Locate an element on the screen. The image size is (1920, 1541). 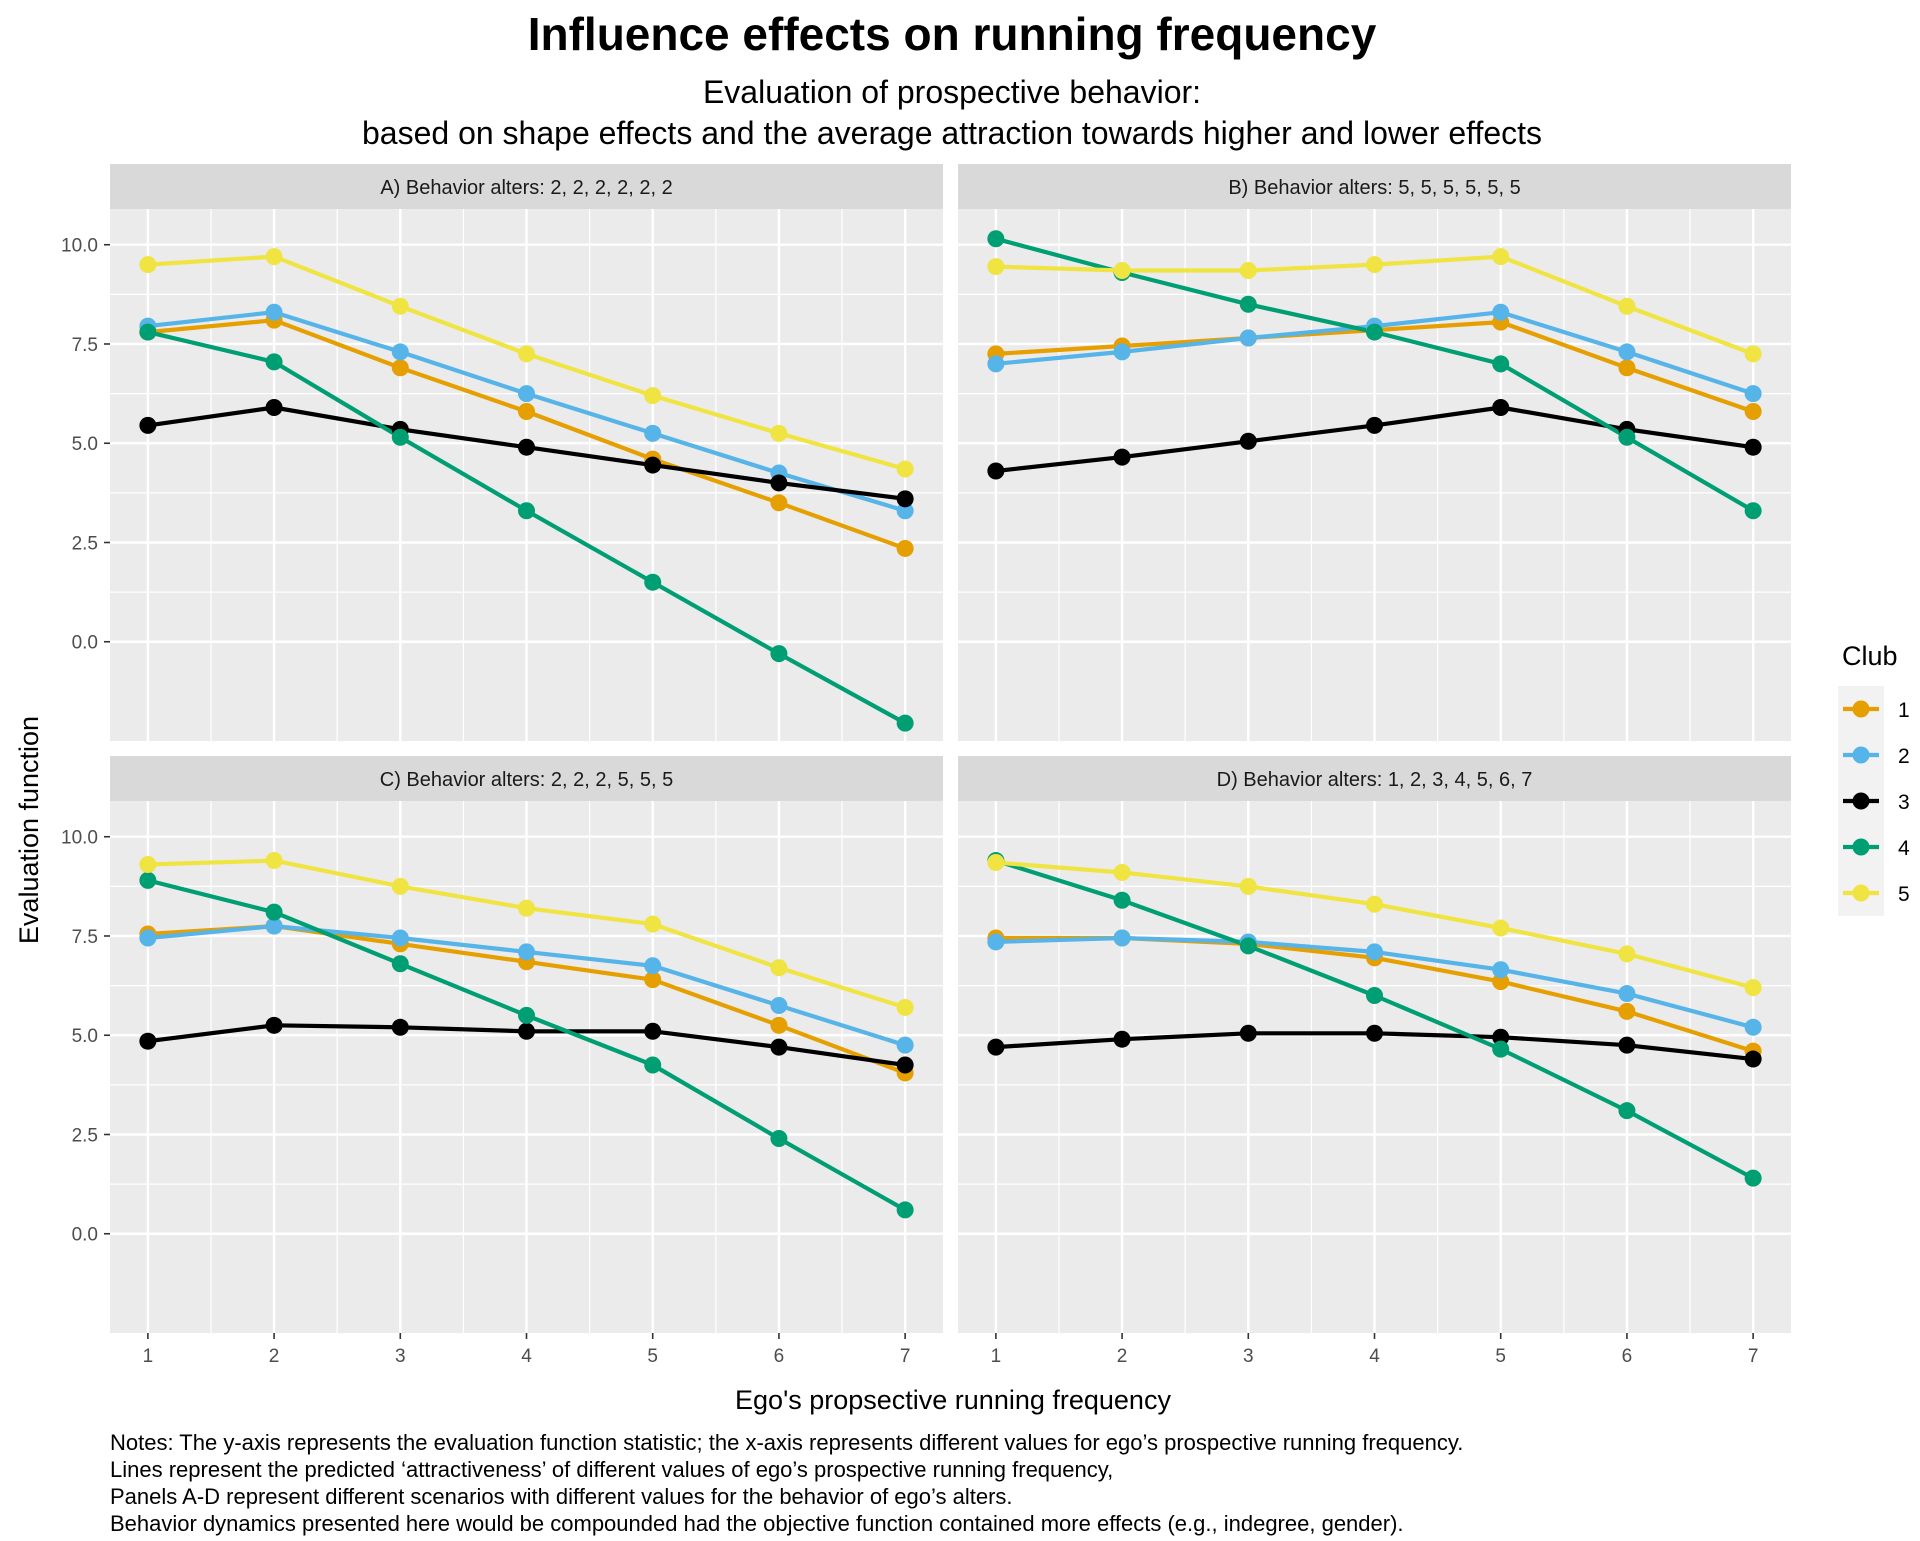
chart-subtitle-line-1: Evaluation of prospective behavior: is located at coordinates (952, 92).